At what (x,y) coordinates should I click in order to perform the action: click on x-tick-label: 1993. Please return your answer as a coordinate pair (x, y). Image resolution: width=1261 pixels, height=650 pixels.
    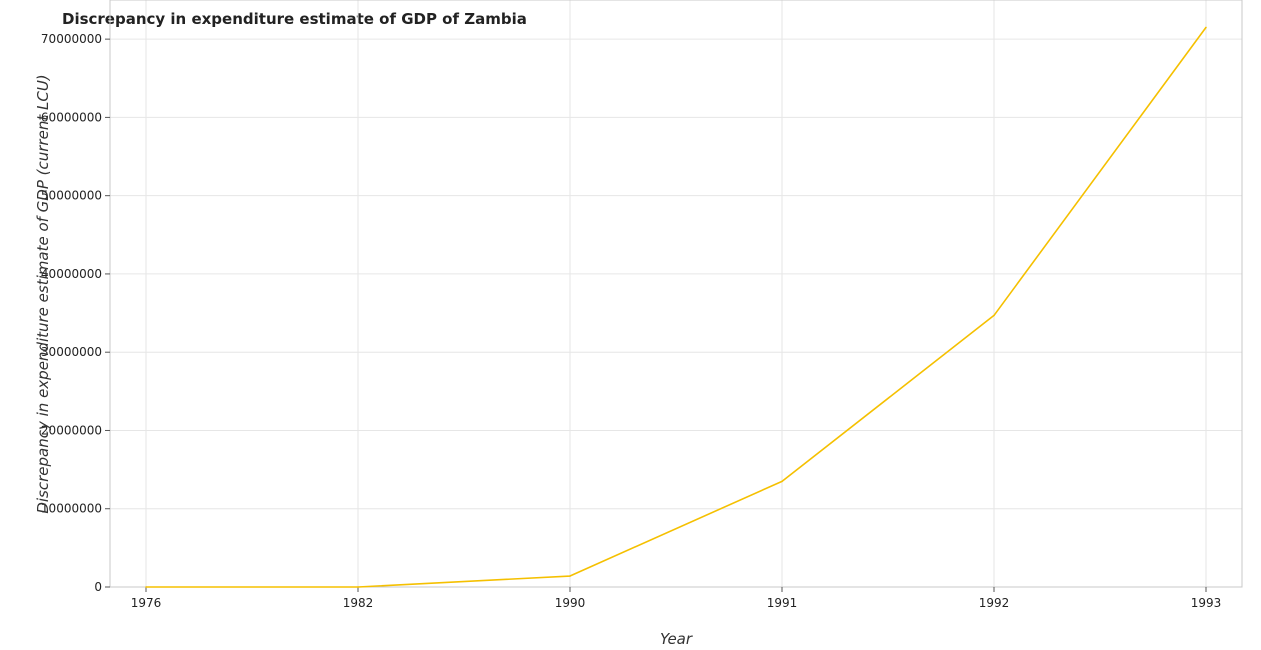
    Looking at the image, I should click on (1206, 603).